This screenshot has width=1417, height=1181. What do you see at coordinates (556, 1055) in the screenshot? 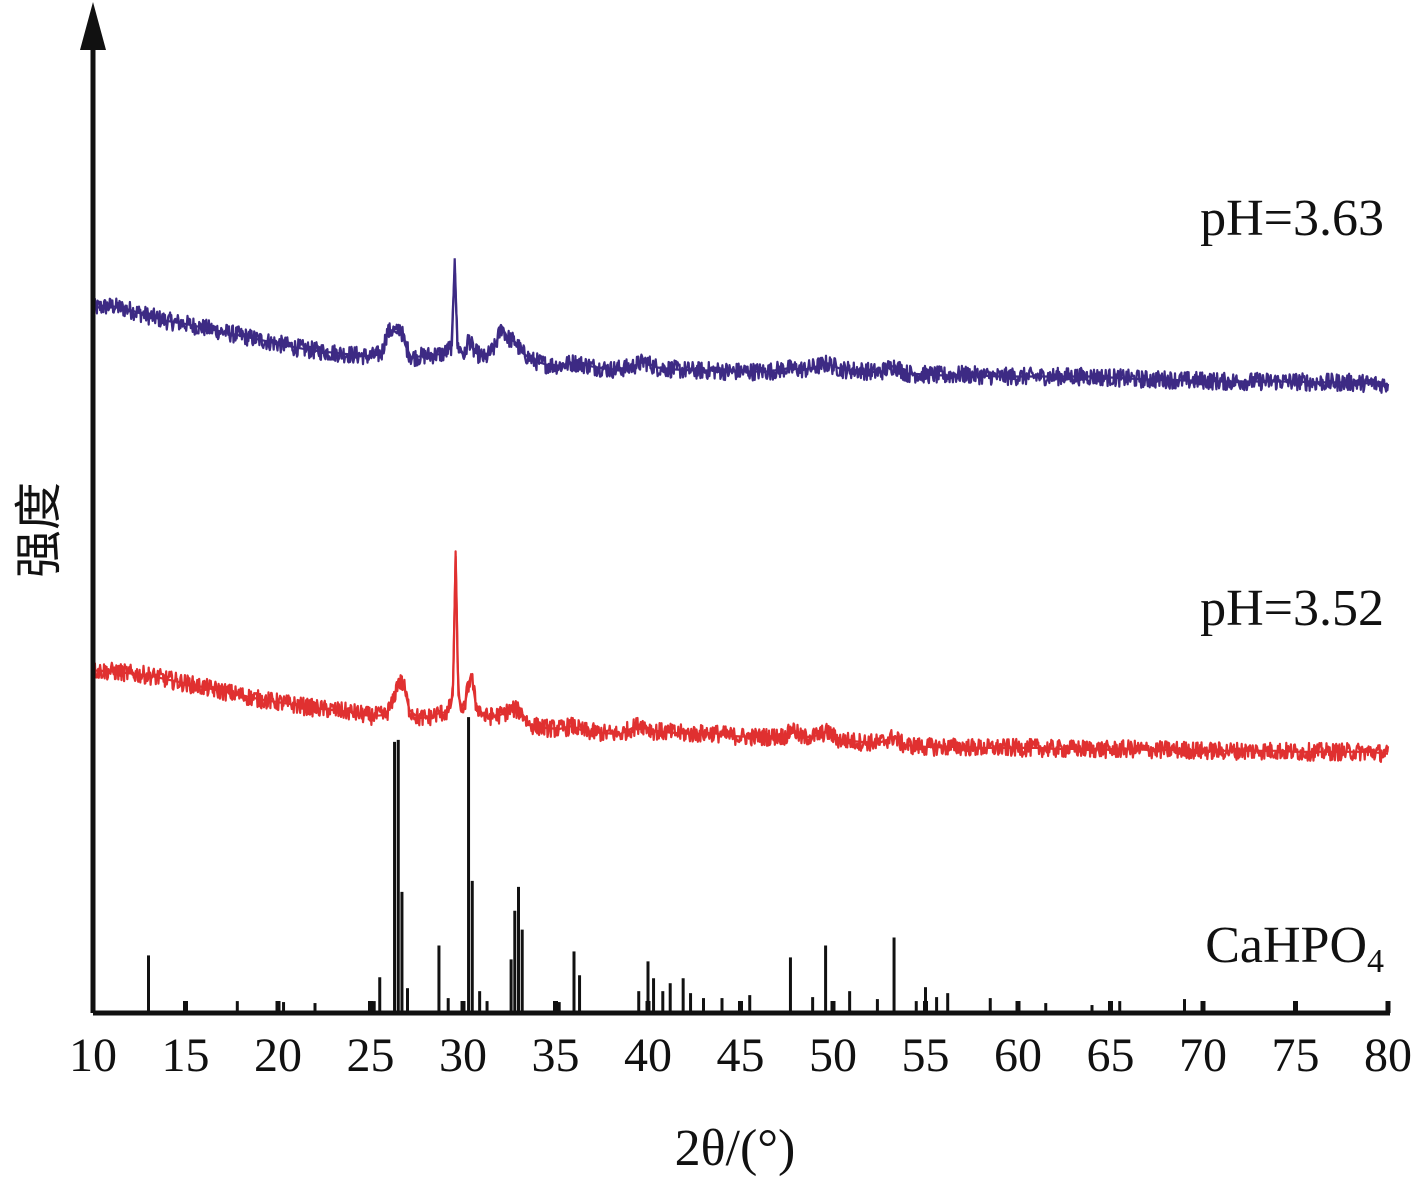
I see `x-tick-label: 35` at bounding box center [556, 1055].